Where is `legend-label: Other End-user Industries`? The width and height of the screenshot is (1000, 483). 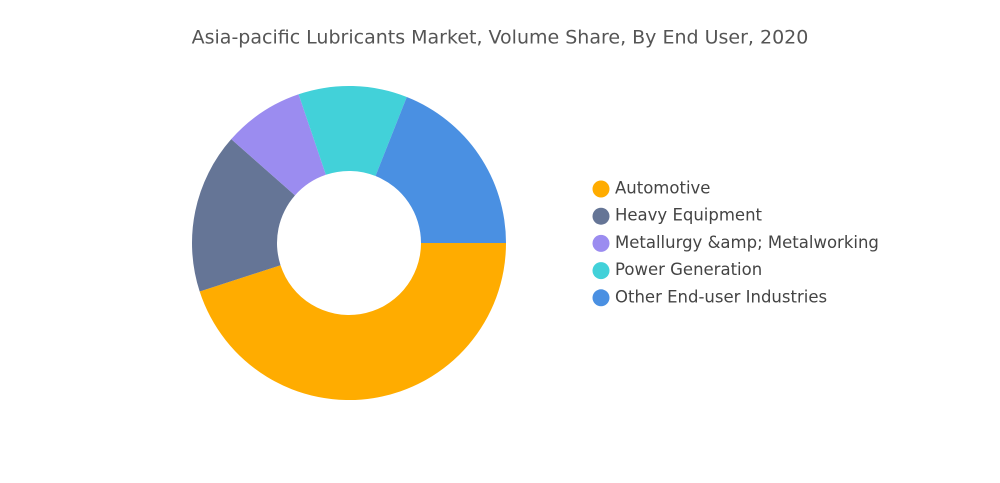 legend-label: Other End-user Industries is located at coordinates (721, 296).